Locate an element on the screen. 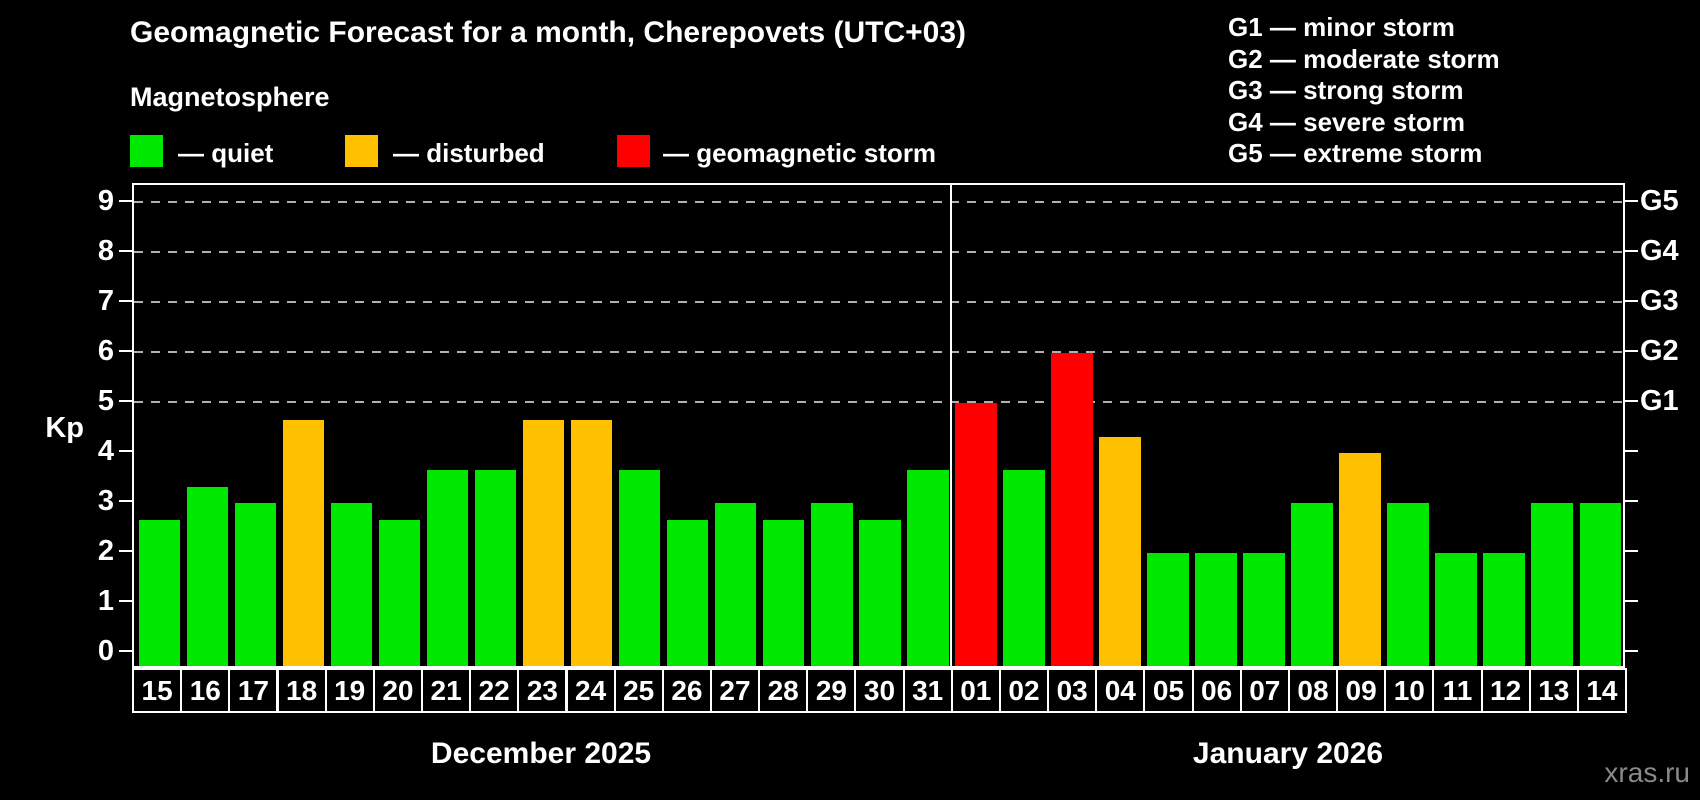 The image size is (1700, 800). right-axis-label-G2: G2 is located at coordinates (1659, 351).